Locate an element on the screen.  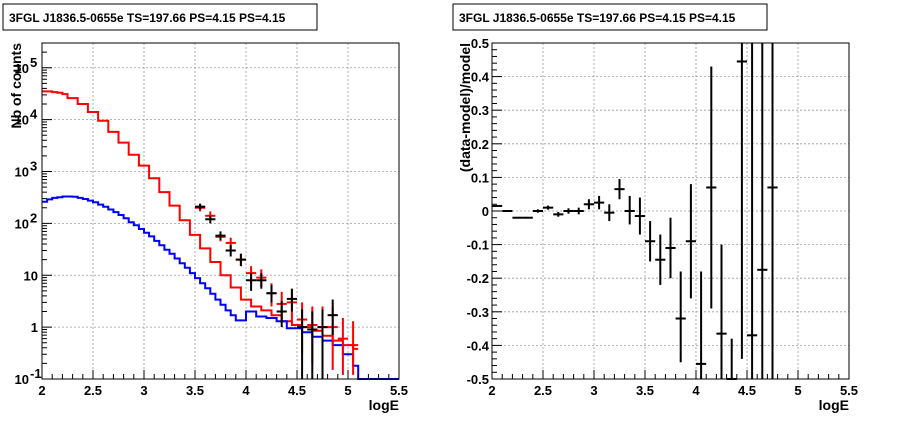
right-x-tick-label: 4.5 is located at coordinates (747, 390).